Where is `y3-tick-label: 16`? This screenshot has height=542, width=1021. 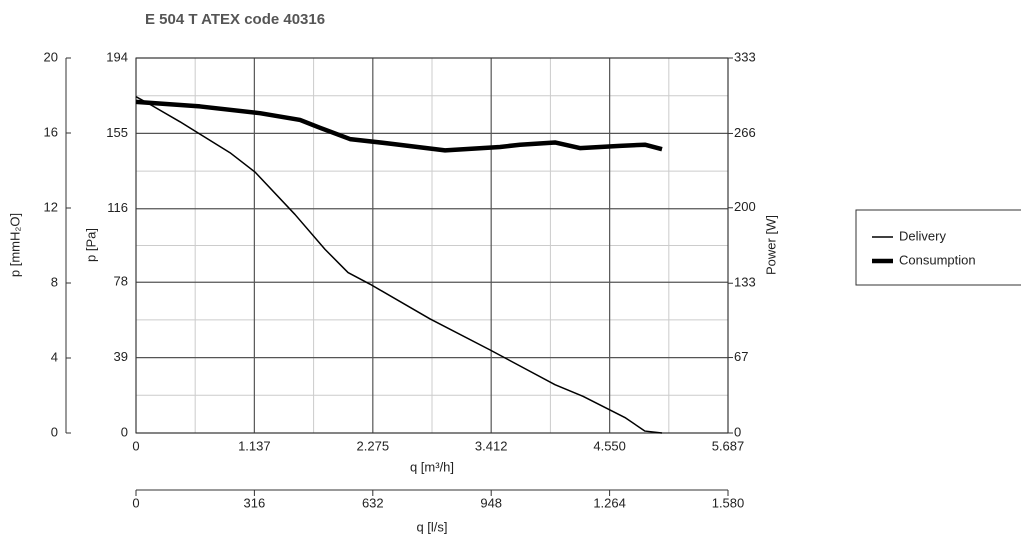
y3-tick-label: 16 is located at coordinates (51, 131).